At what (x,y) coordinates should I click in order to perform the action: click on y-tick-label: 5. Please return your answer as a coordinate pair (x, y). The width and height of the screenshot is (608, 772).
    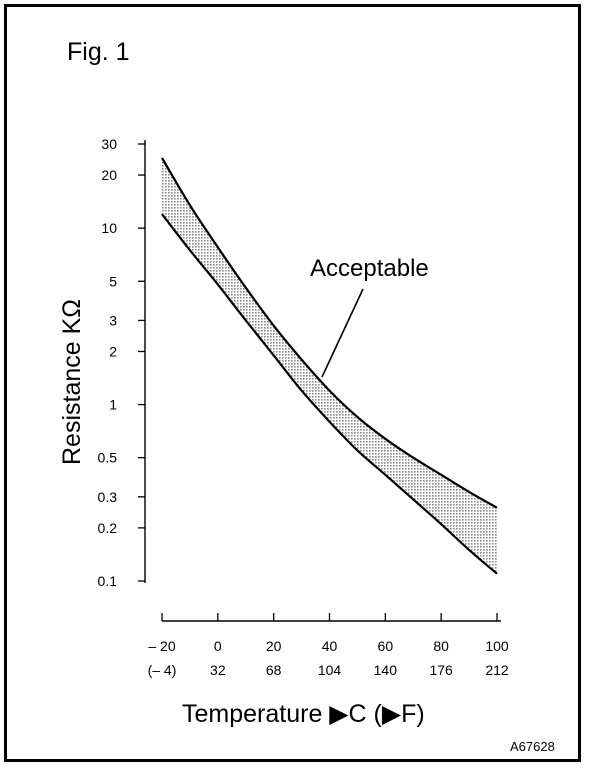
    Looking at the image, I should click on (113, 281).